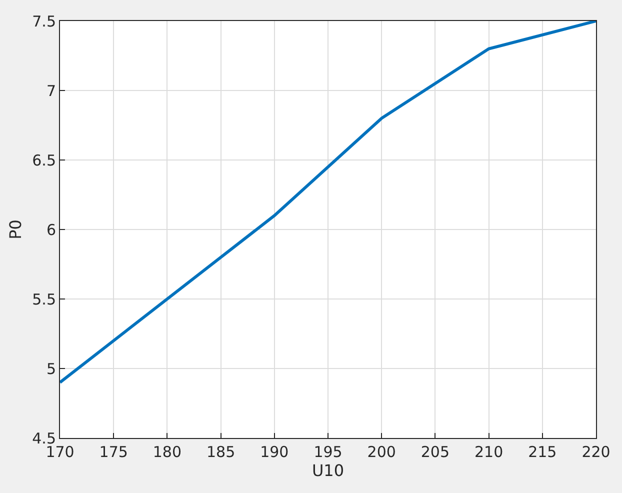 The height and width of the screenshot is (493, 622). I want to click on x-tick-label: 190, so click(274, 452).